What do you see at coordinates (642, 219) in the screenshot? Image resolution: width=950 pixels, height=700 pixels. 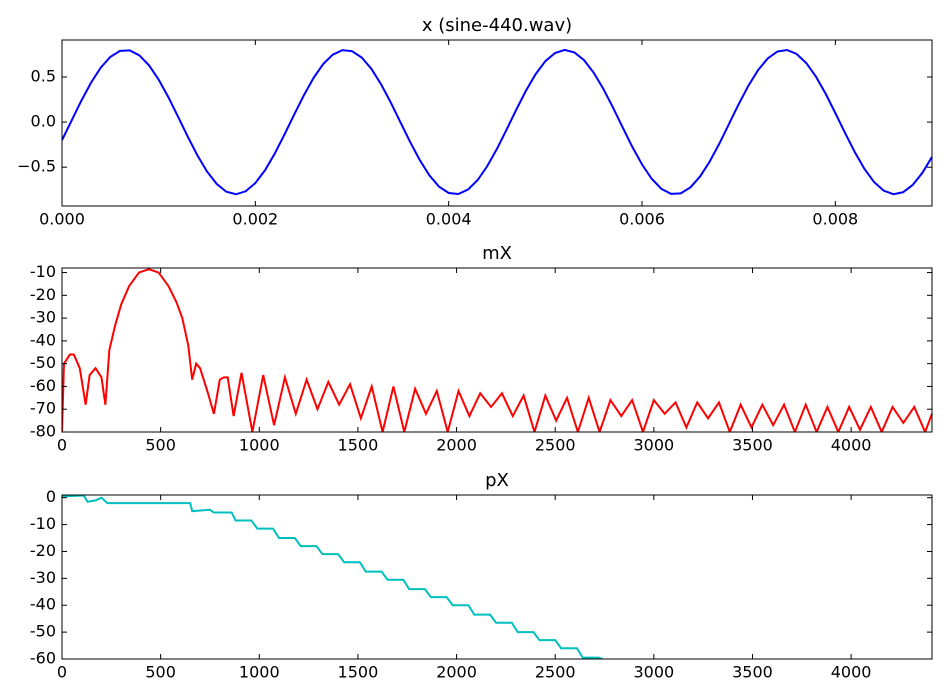 I see `x-tick-label: 0.006` at bounding box center [642, 219].